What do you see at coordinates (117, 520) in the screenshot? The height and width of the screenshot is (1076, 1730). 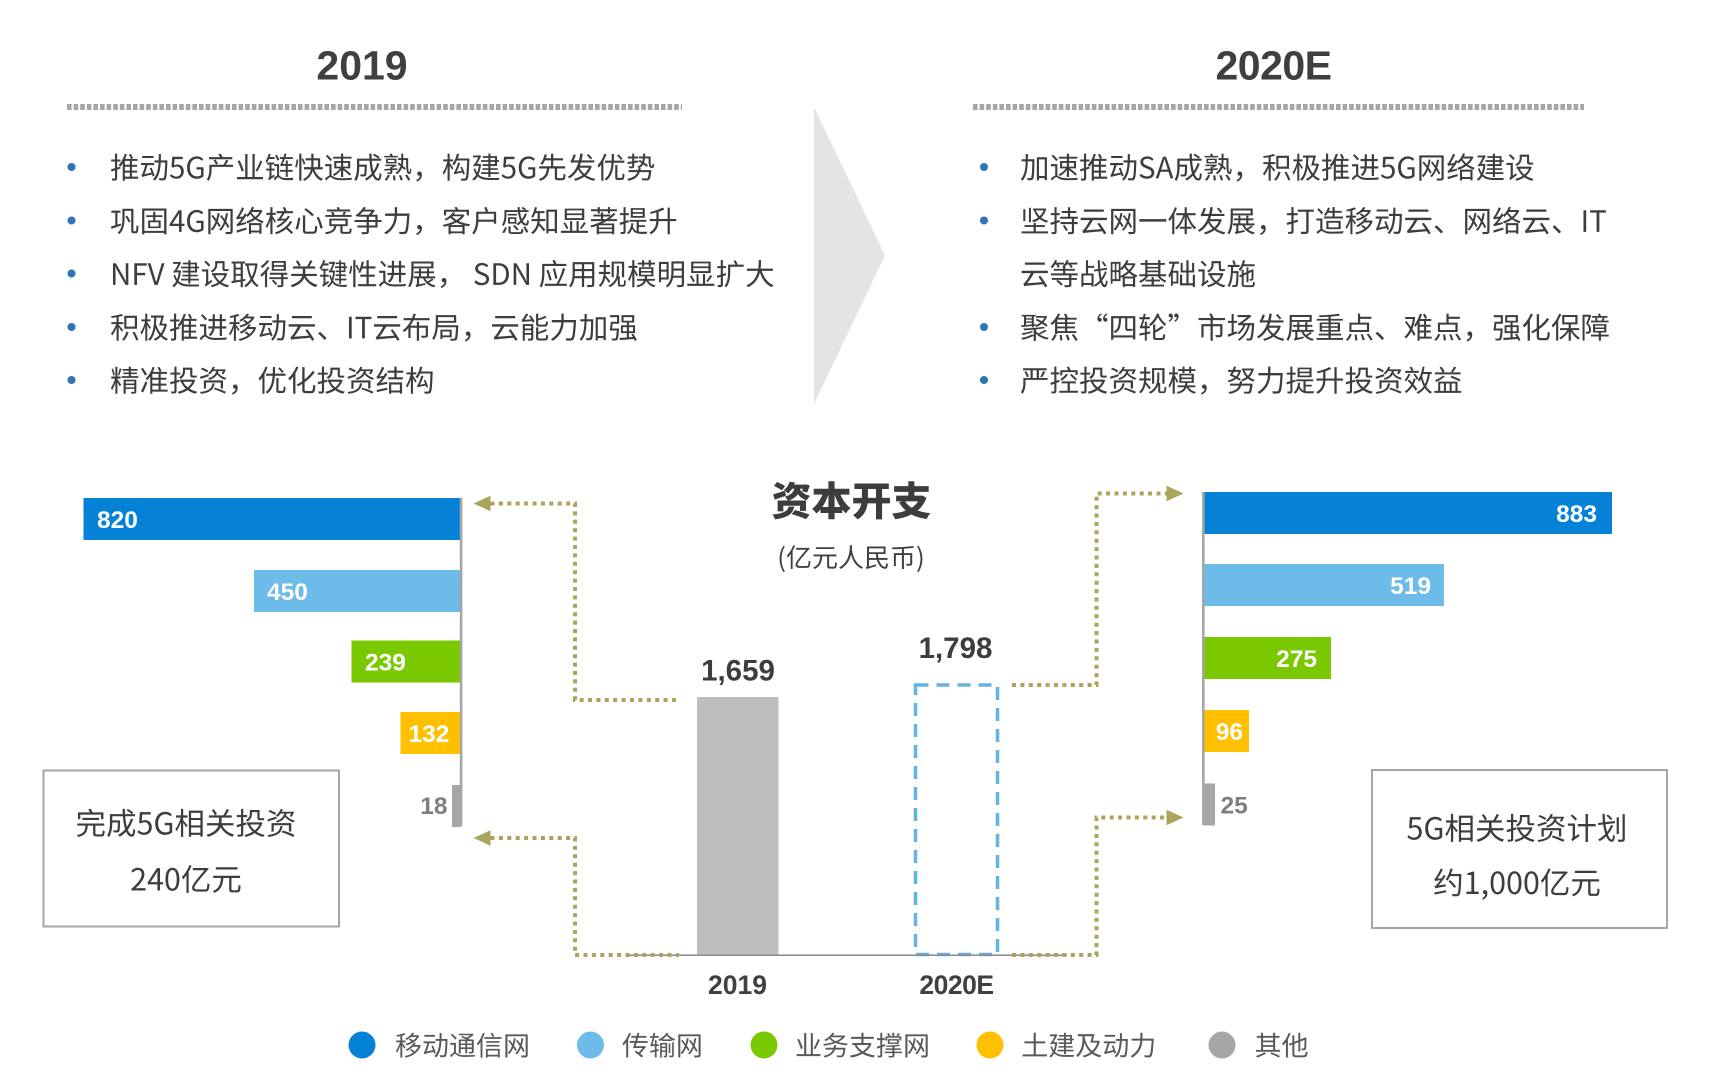 I see `svg-text: 820` at bounding box center [117, 520].